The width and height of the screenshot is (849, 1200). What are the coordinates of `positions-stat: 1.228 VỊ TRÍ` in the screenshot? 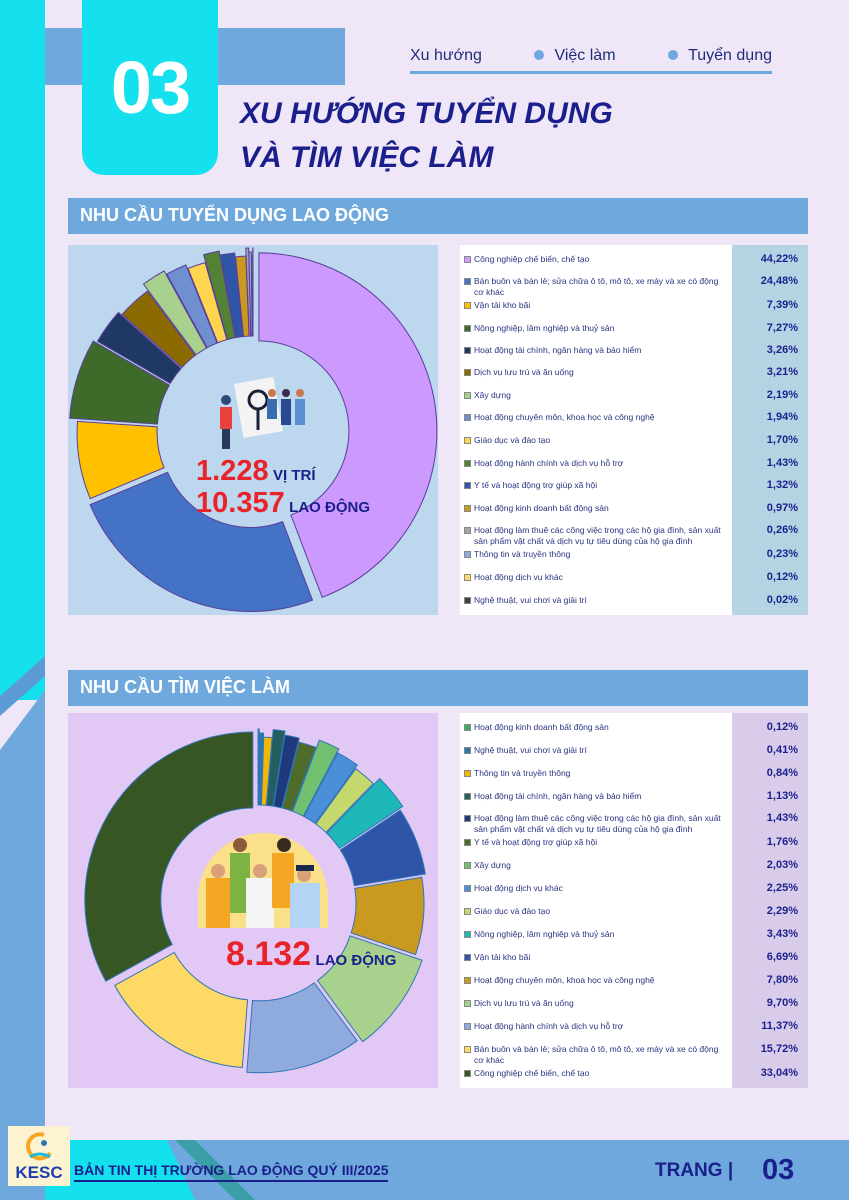 It's located at (256, 471).